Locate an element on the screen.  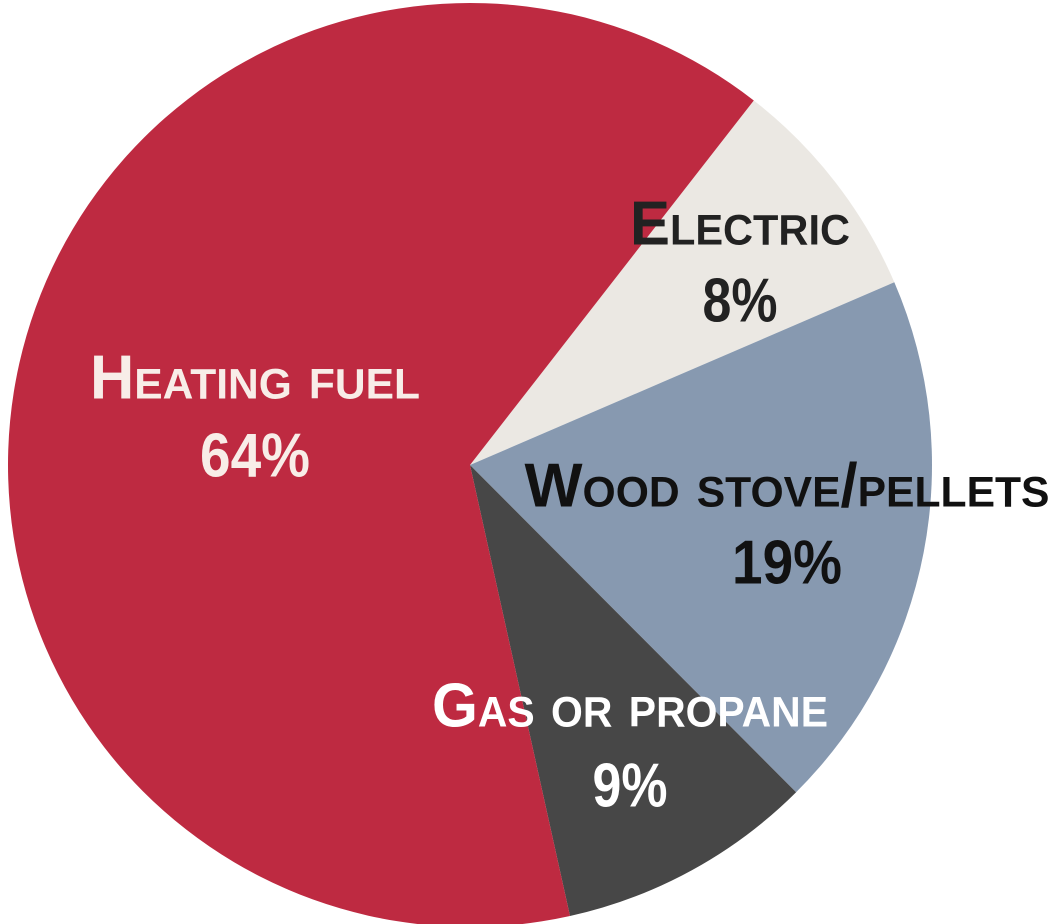
slice-value-label: 19% is located at coordinates (787, 562).